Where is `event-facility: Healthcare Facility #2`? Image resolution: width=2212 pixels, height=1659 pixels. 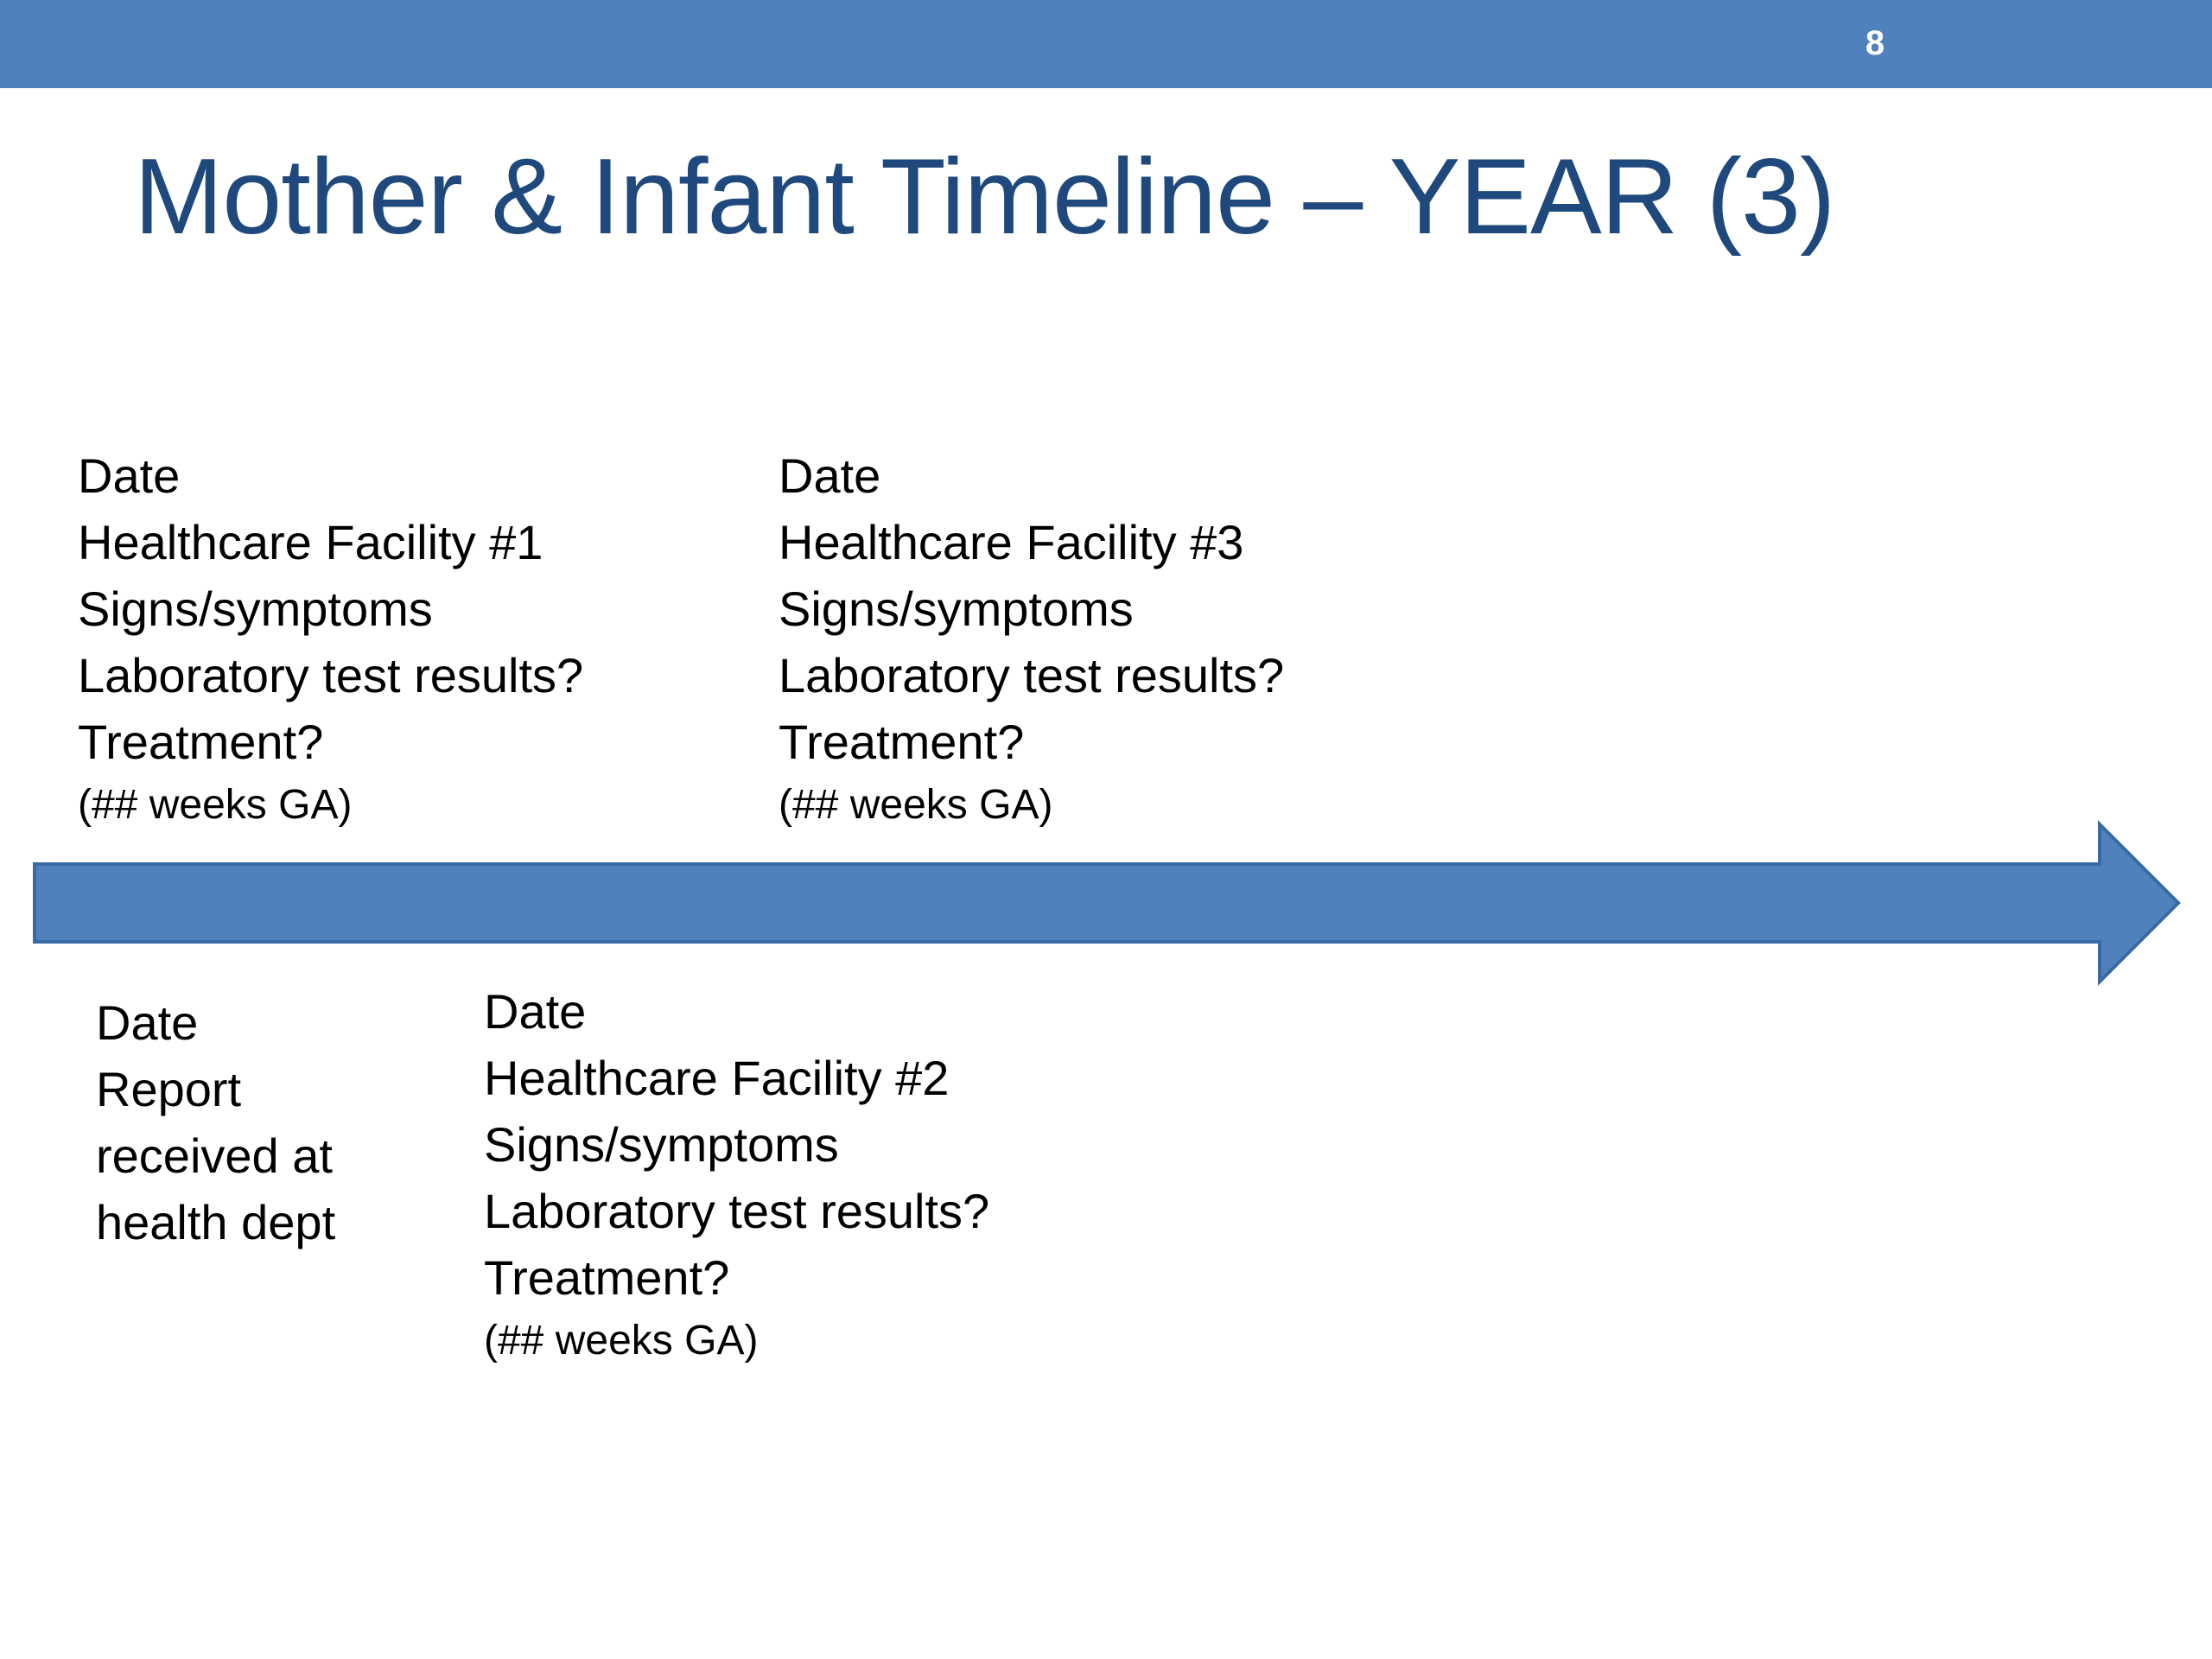 event-facility: Healthcare Facility #2 is located at coordinates (717, 1078).